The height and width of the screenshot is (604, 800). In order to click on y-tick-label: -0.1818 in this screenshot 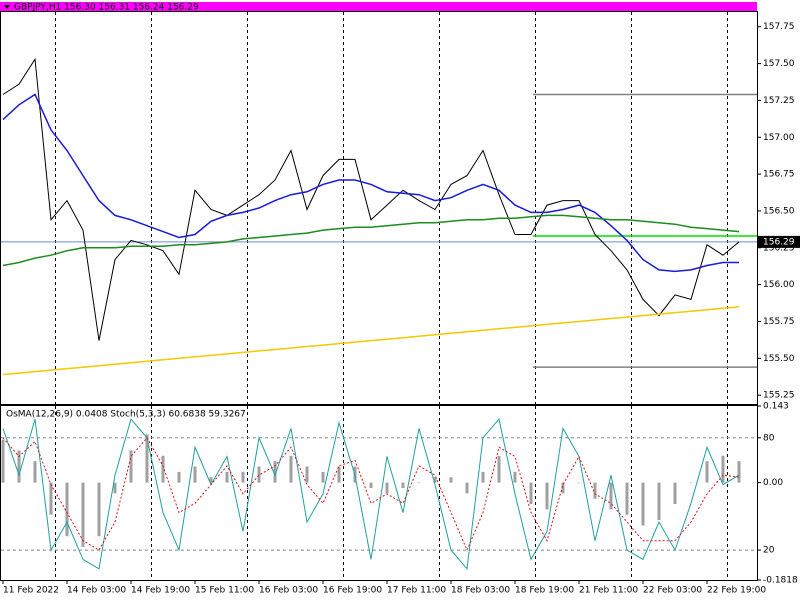, I will do `click(780, 581)`.